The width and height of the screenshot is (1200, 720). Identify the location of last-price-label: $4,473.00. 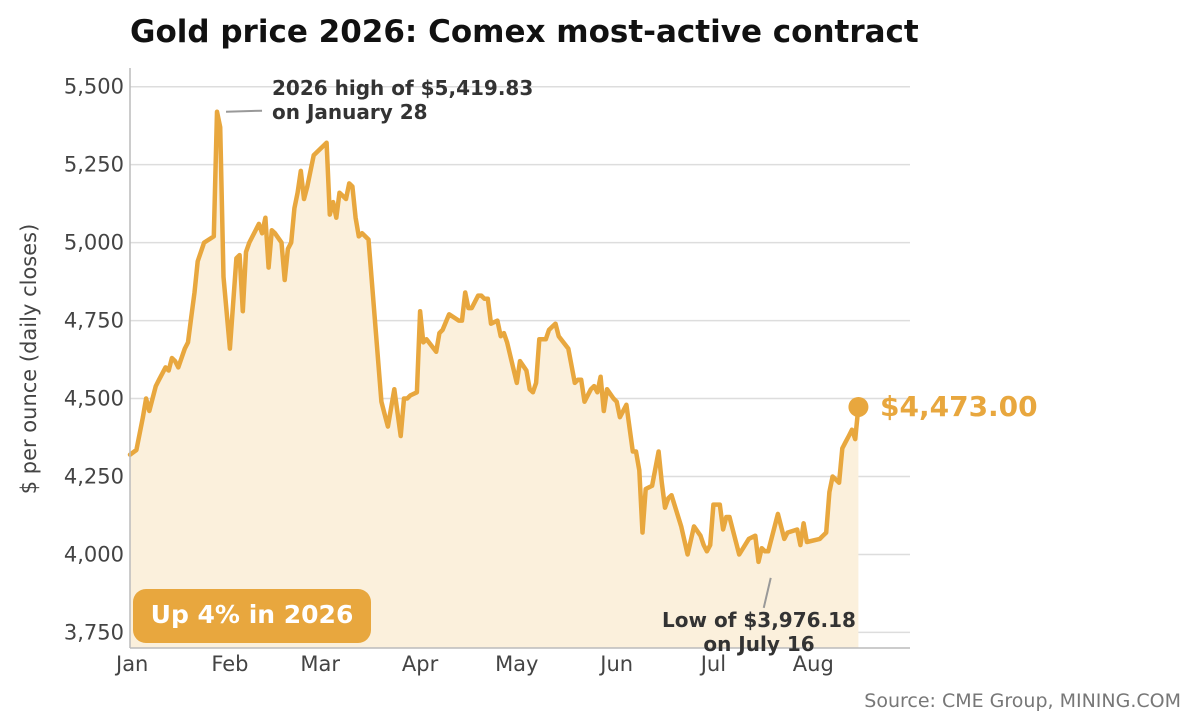
(959, 406).